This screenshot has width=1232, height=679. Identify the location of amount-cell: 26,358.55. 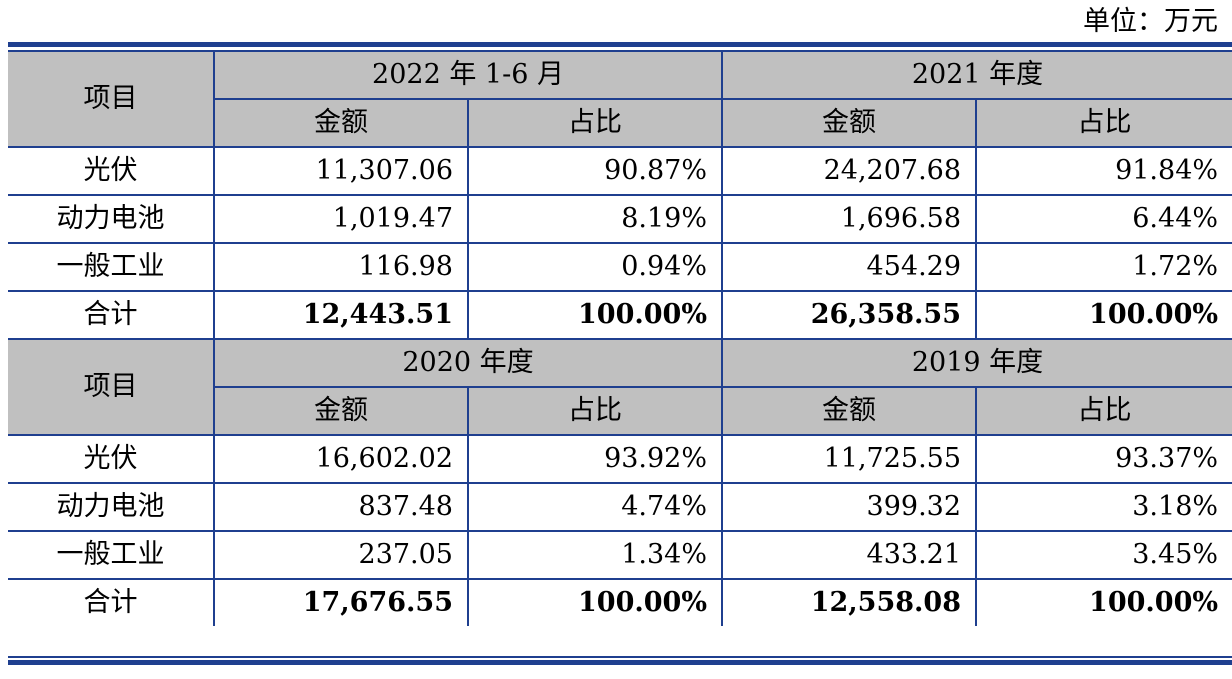
(849, 315).